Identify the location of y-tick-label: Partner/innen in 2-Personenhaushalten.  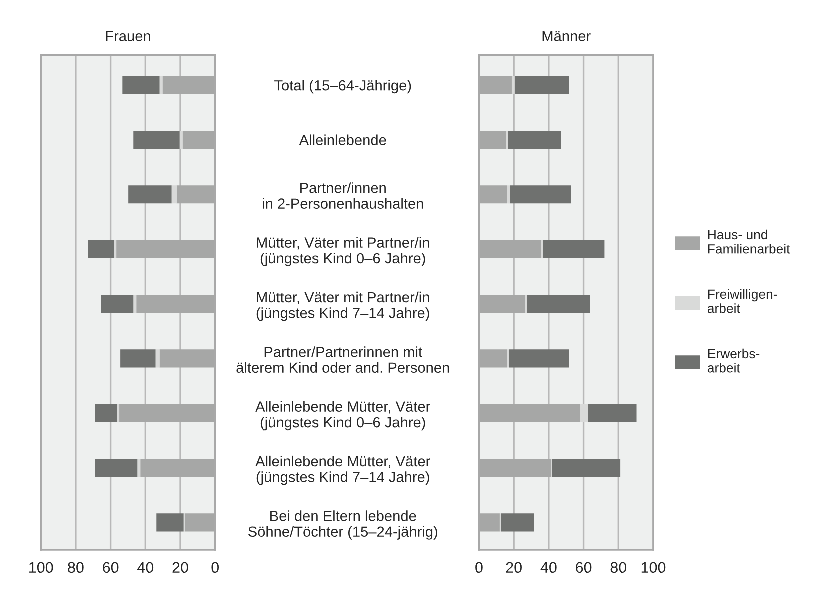
(343, 195).